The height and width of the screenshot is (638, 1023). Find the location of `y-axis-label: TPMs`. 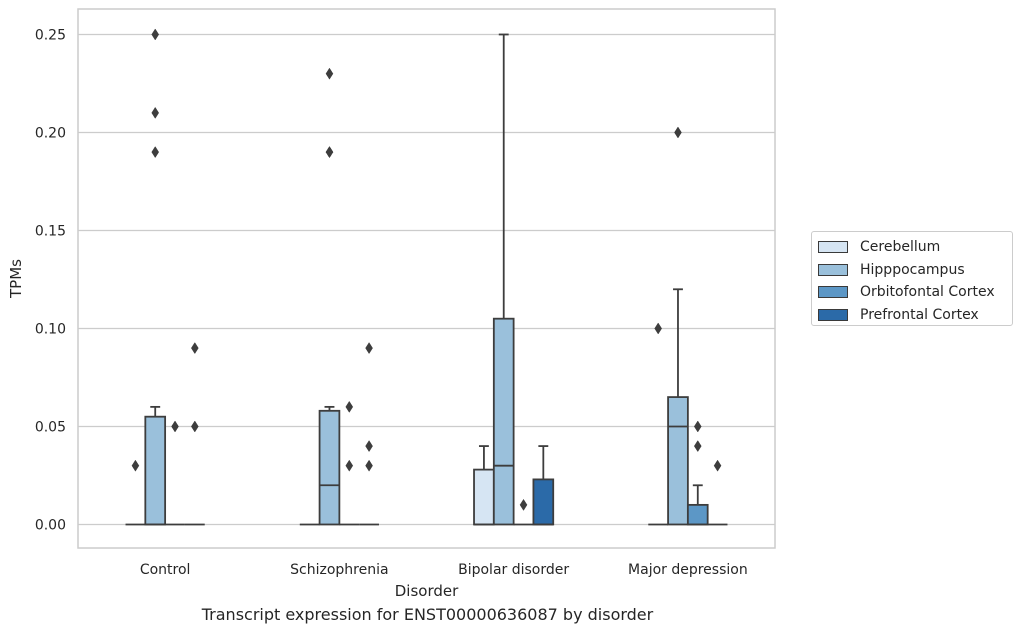

y-axis-label: TPMs is located at coordinates (16, 279).